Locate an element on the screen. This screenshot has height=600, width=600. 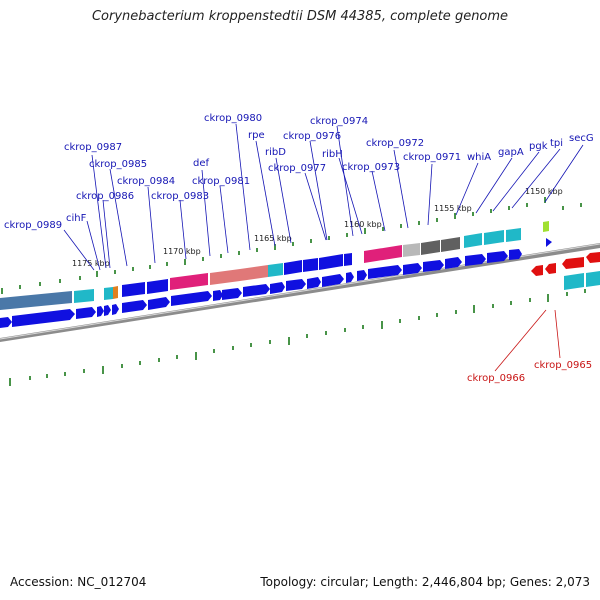
gene-label: tpi is located at coordinates (556, 143).